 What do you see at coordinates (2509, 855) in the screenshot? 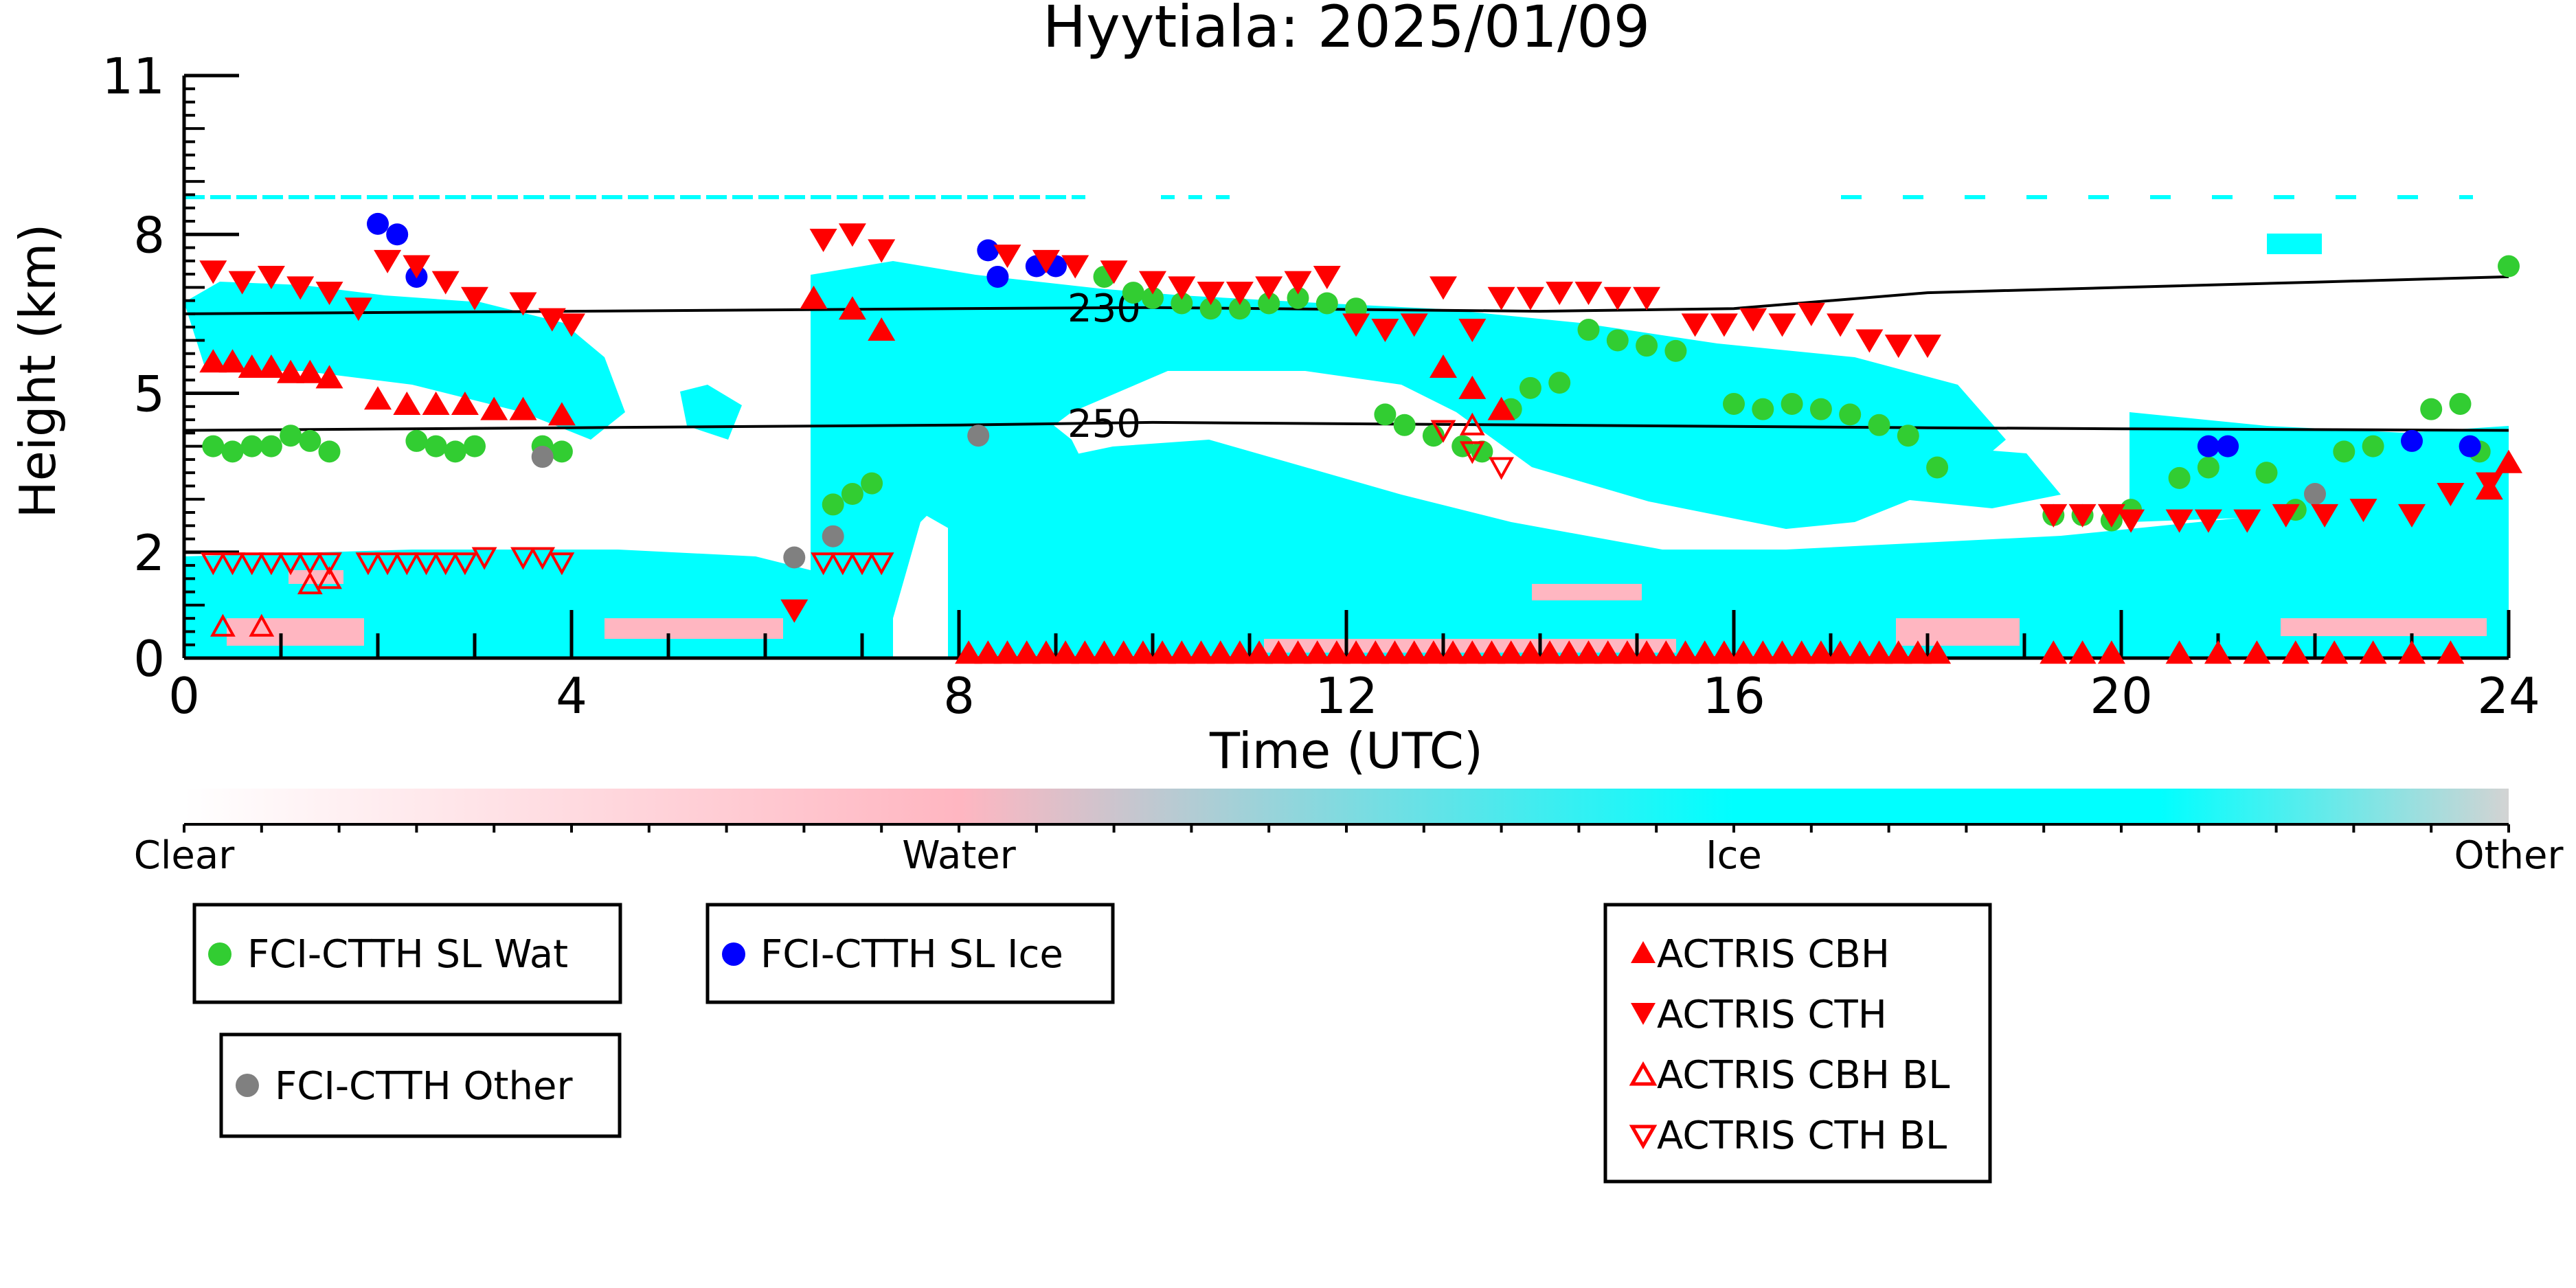
I see `colorbar-label-other: Other` at bounding box center [2509, 855].